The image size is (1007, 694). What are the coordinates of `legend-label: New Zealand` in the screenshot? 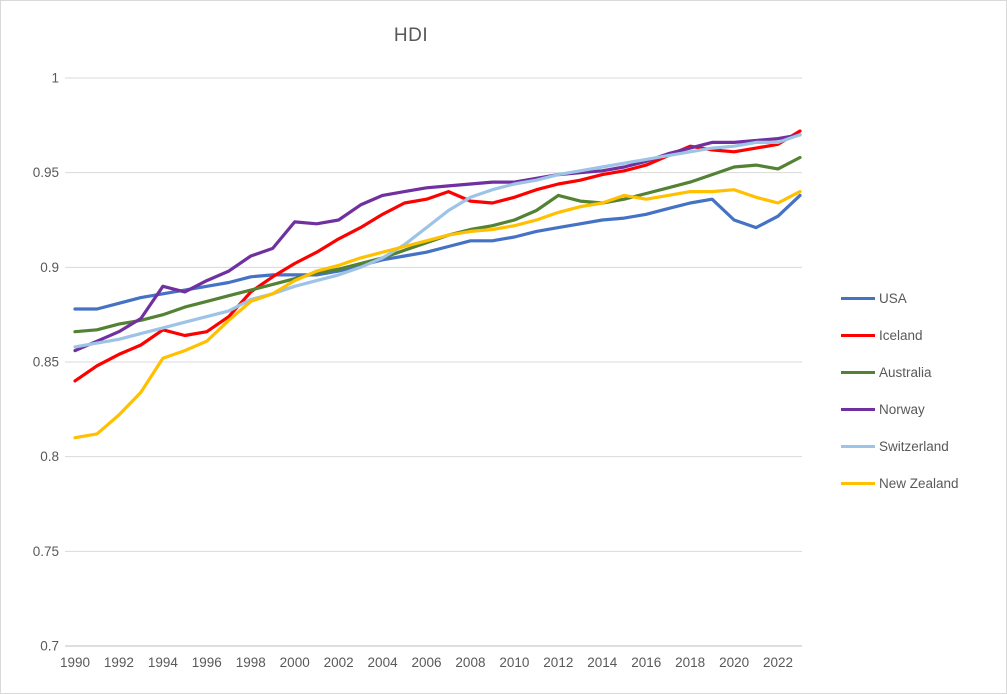 It's located at (919, 483).